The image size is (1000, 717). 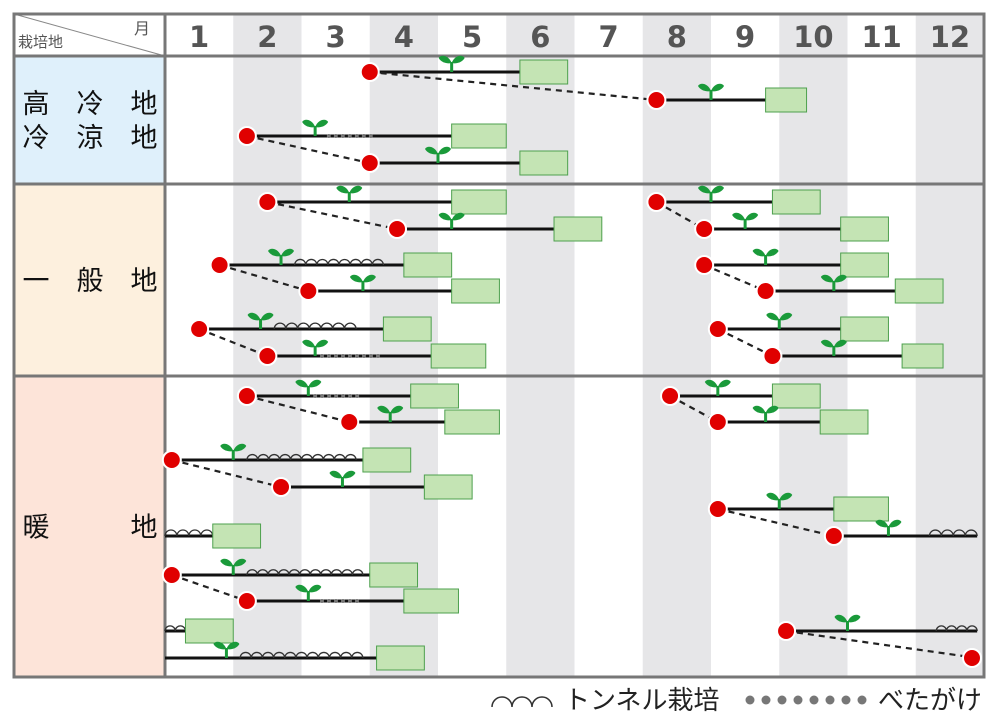 What do you see at coordinates (930, 701) in the screenshot?
I see `legend-vet-label: べたがけ` at bounding box center [930, 701].